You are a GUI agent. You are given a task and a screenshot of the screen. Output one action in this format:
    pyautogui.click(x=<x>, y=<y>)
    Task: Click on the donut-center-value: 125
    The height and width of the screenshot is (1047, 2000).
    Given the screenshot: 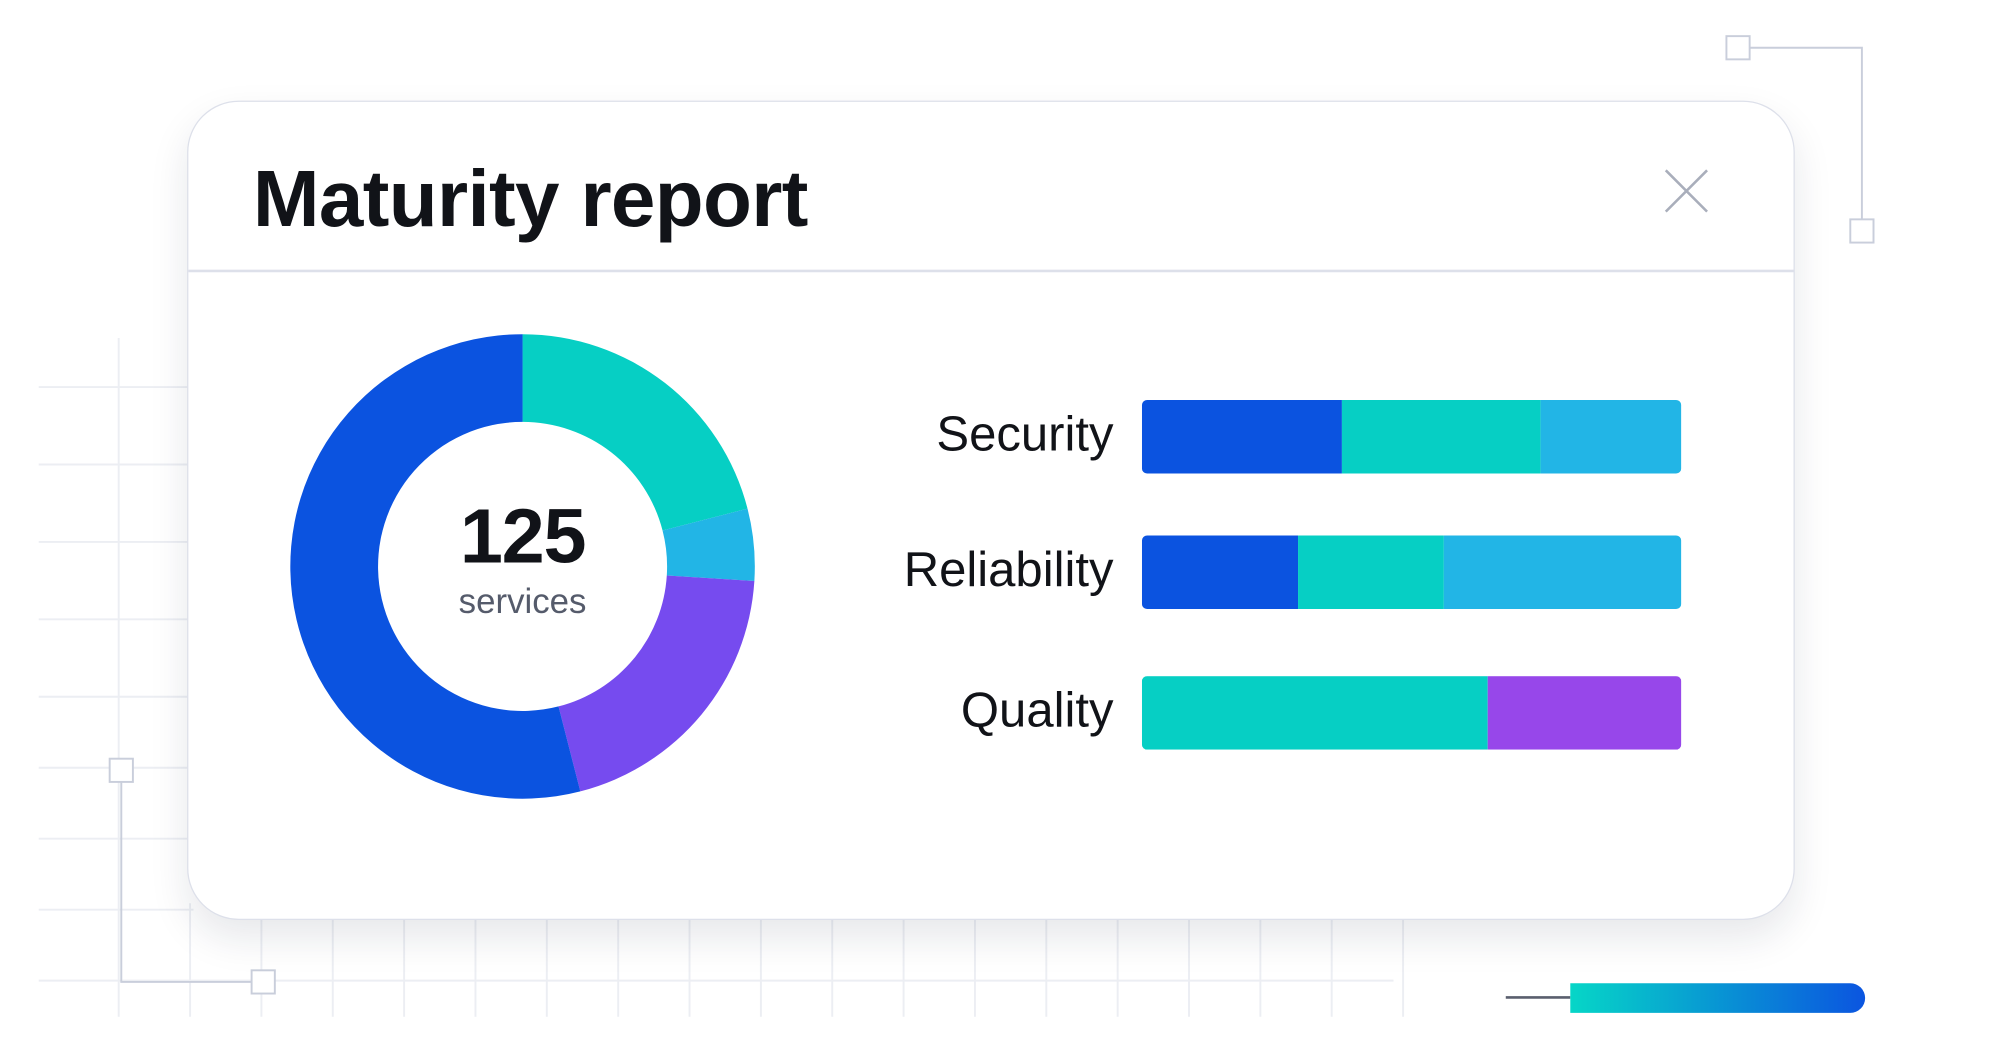 What is the action you would take?
    pyautogui.click(x=523, y=536)
    